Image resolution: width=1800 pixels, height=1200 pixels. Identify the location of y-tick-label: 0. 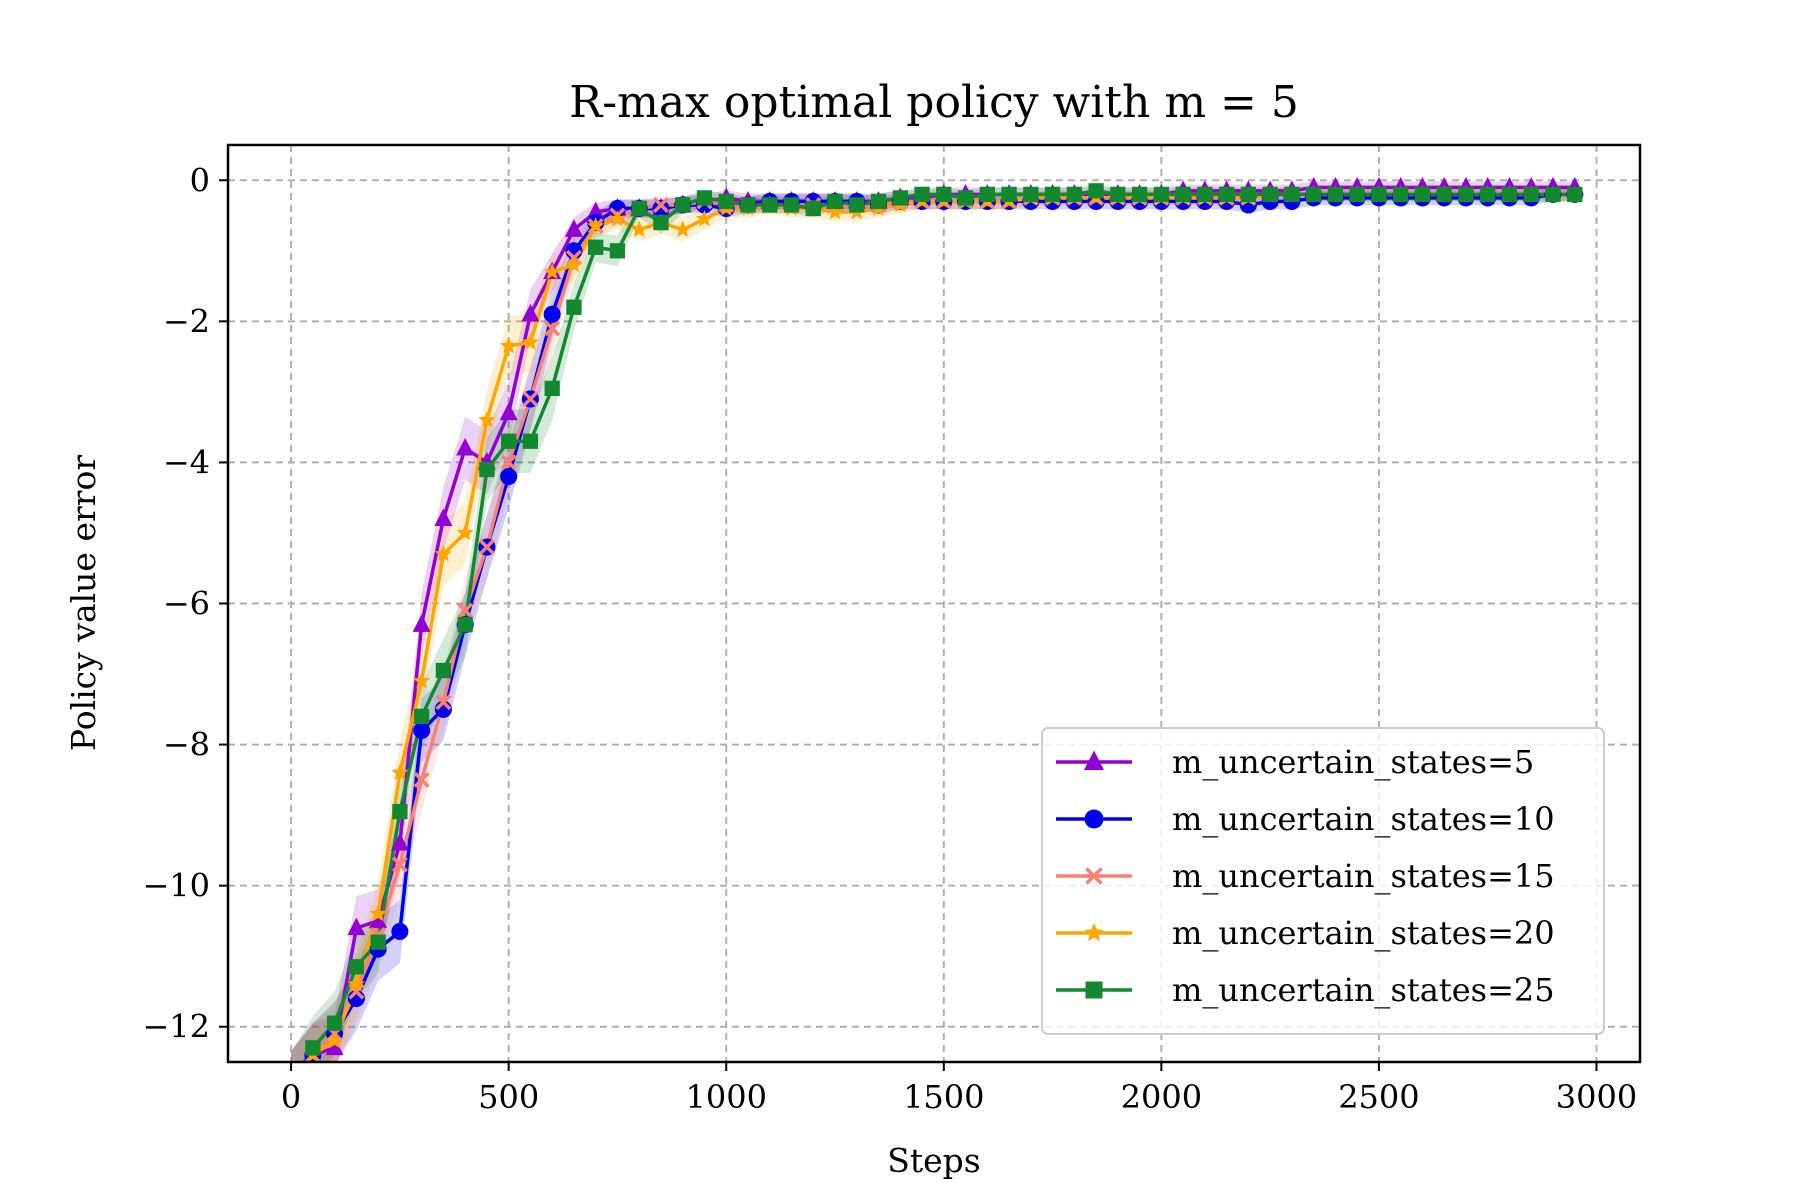
(200, 180).